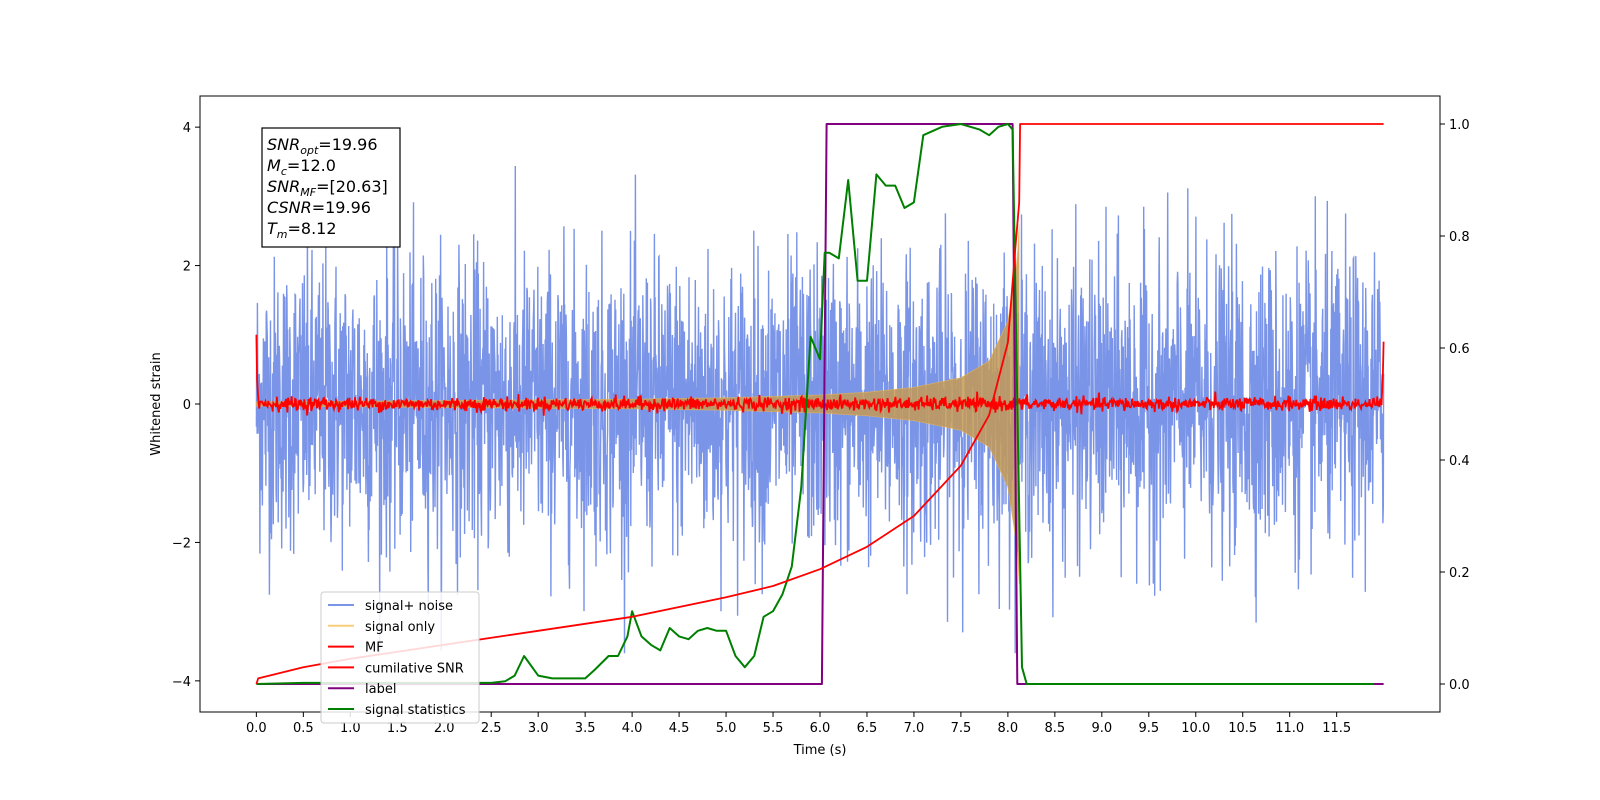  I want to click on legend-label: signal+ noise, so click(409, 606).